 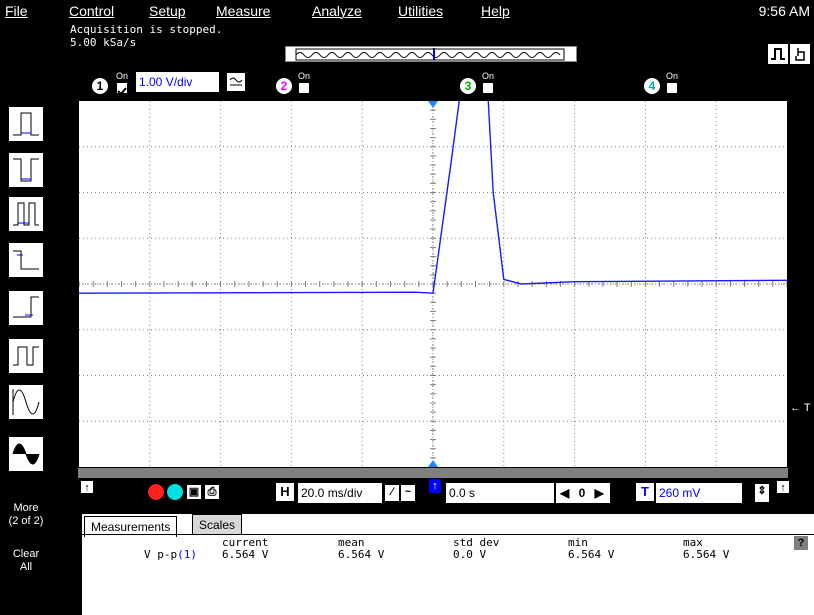 What do you see at coordinates (26, 308) in the screenshot?
I see `fall-time-icon` at bounding box center [26, 308].